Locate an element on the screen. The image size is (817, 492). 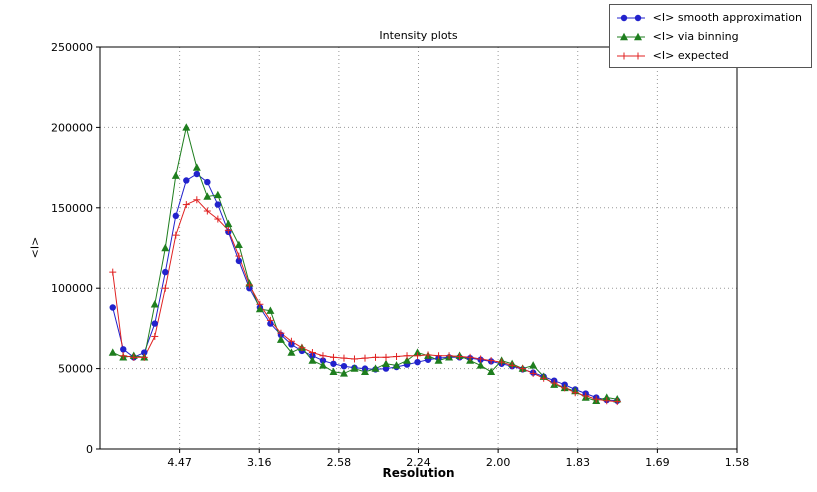
legend-item: <I> via binning is located at coordinates (709, 36).